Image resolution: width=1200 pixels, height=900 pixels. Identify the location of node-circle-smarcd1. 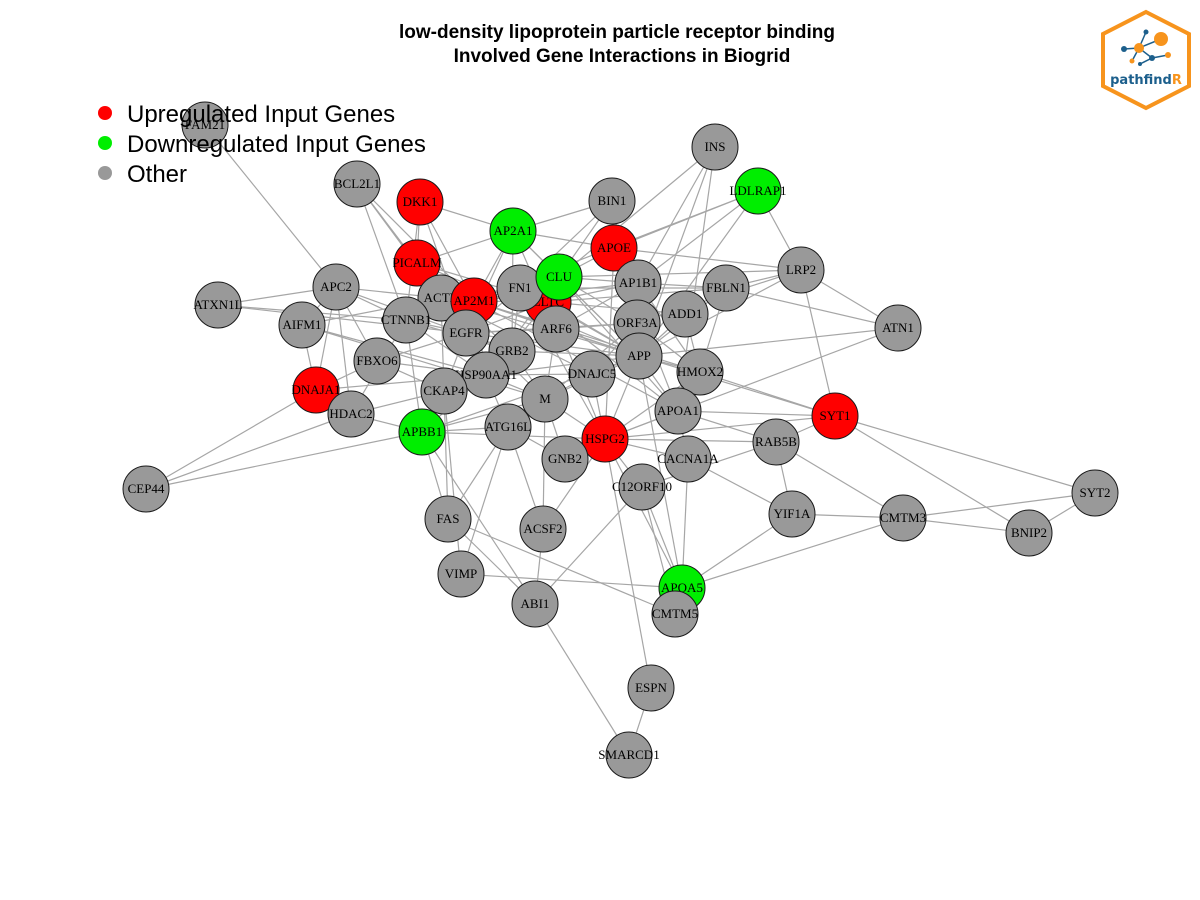
(629, 755).